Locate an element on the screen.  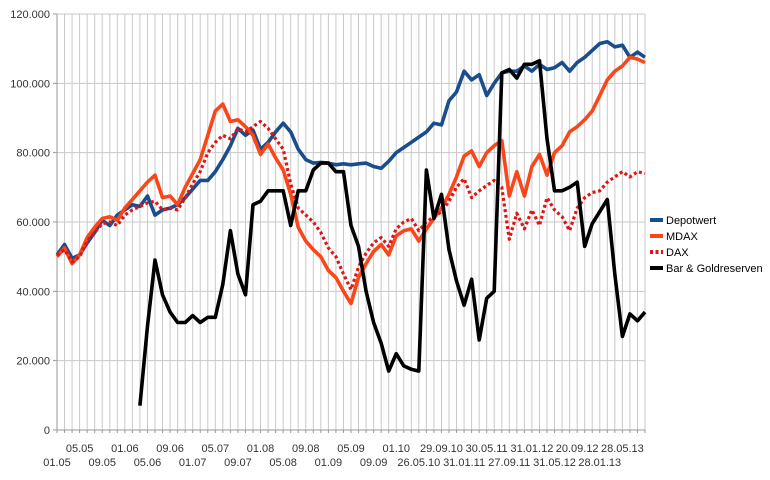
x-tick-label: 26.05.10 is located at coordinates (418, 463).